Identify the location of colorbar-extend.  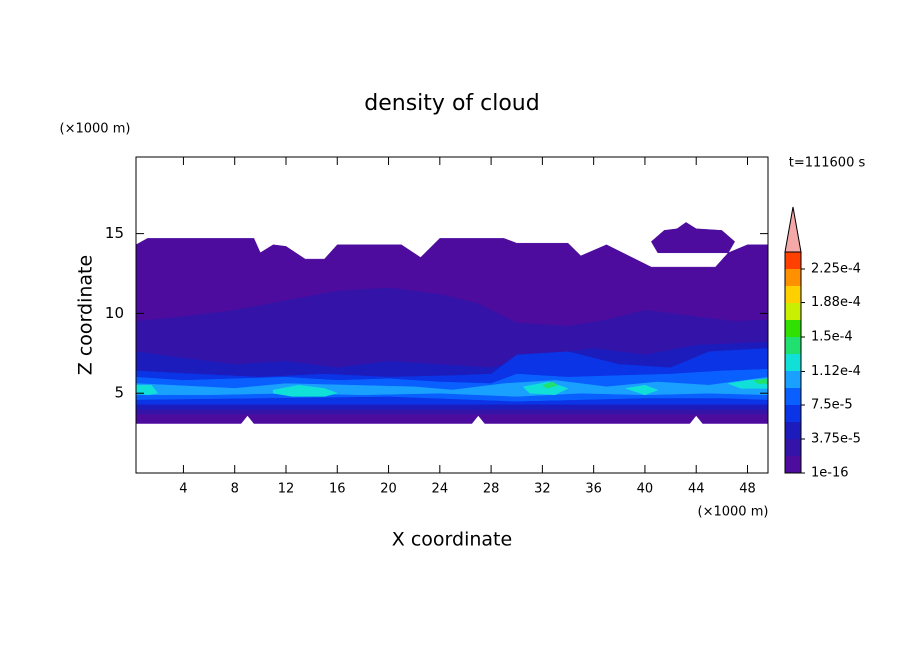
(793, 229).